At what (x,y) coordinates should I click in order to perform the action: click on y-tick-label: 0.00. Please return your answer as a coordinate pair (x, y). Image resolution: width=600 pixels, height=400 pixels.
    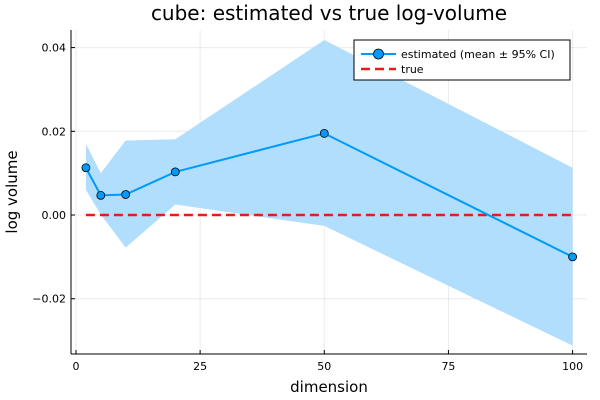
    Looking at the image, I should click on (54, 215).